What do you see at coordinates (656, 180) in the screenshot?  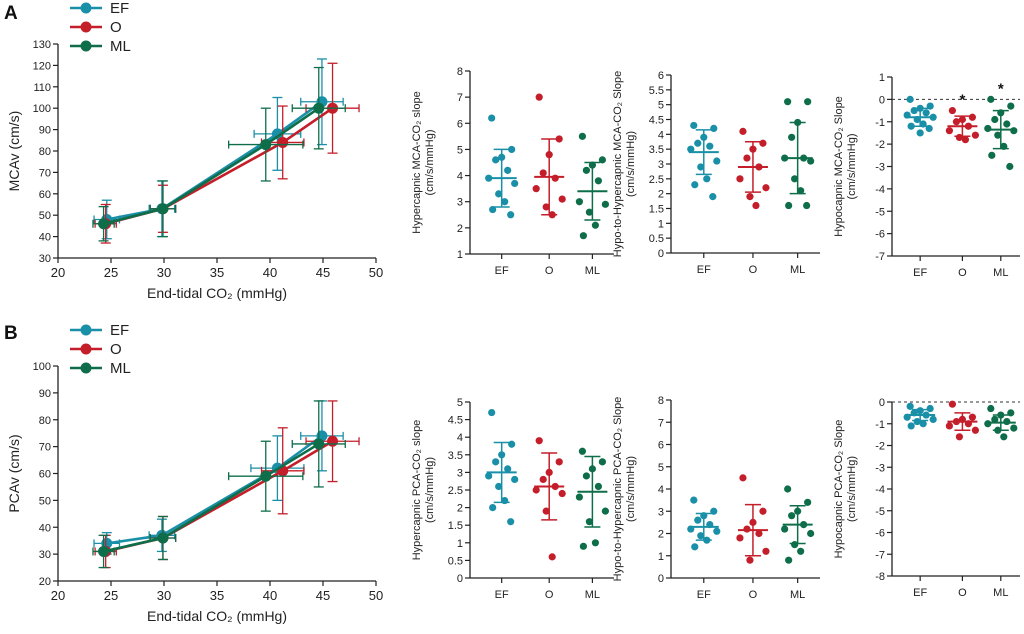 I see `a-dot2-y-tick-label-5: 2.5` at bounding box center [656, 180].